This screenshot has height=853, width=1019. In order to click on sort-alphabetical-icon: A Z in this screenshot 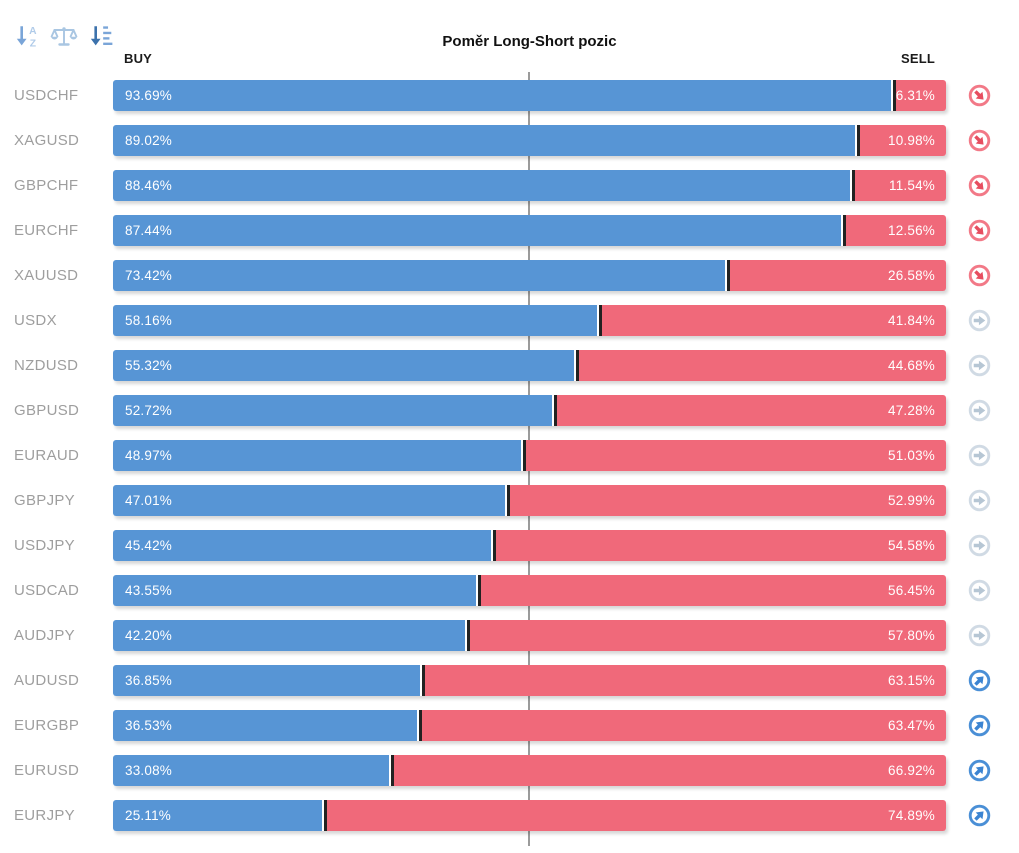, I will do `click(27, 36)`.